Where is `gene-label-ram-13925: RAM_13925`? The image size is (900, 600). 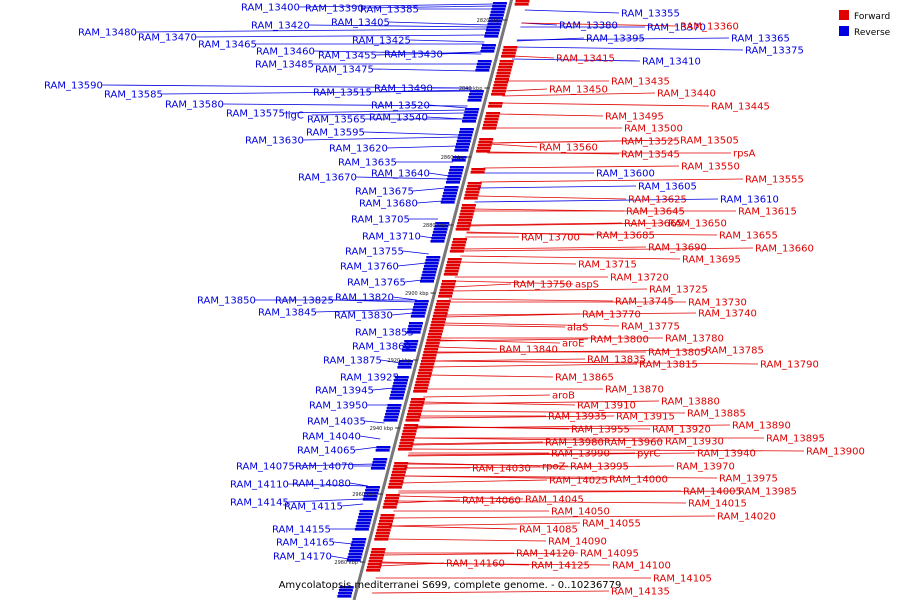 gene-label-ram-13925: RAM_13925 is located at coordinates (369, 378).